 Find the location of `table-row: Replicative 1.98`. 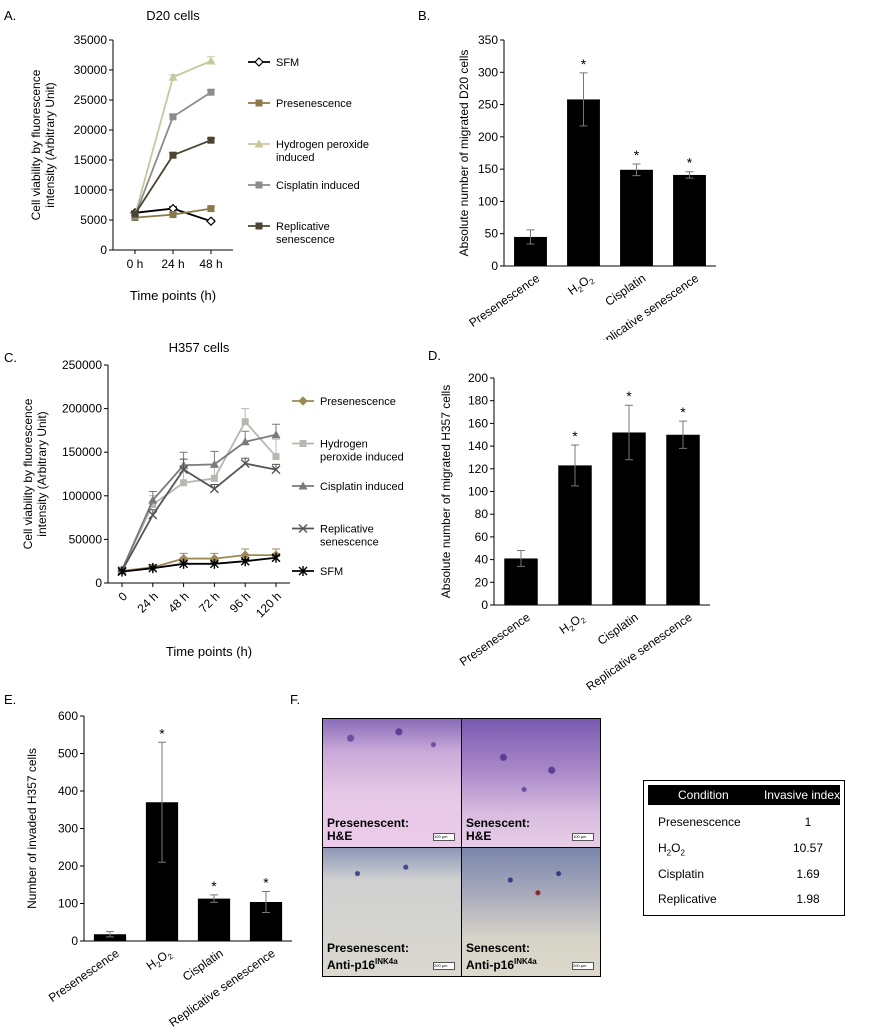

table-row: Replicative 1.98 is located at coordinates (744, 899).